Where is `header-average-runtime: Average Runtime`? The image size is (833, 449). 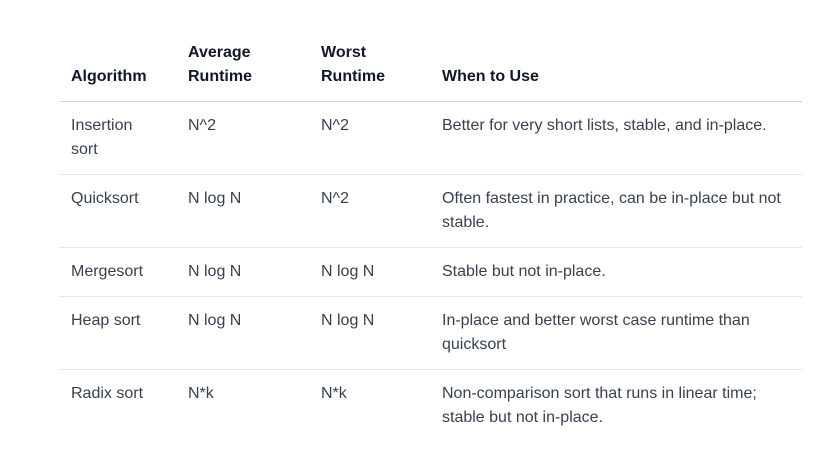 header-average-runtime: Average Runtime is located at coordinates (242, 68).